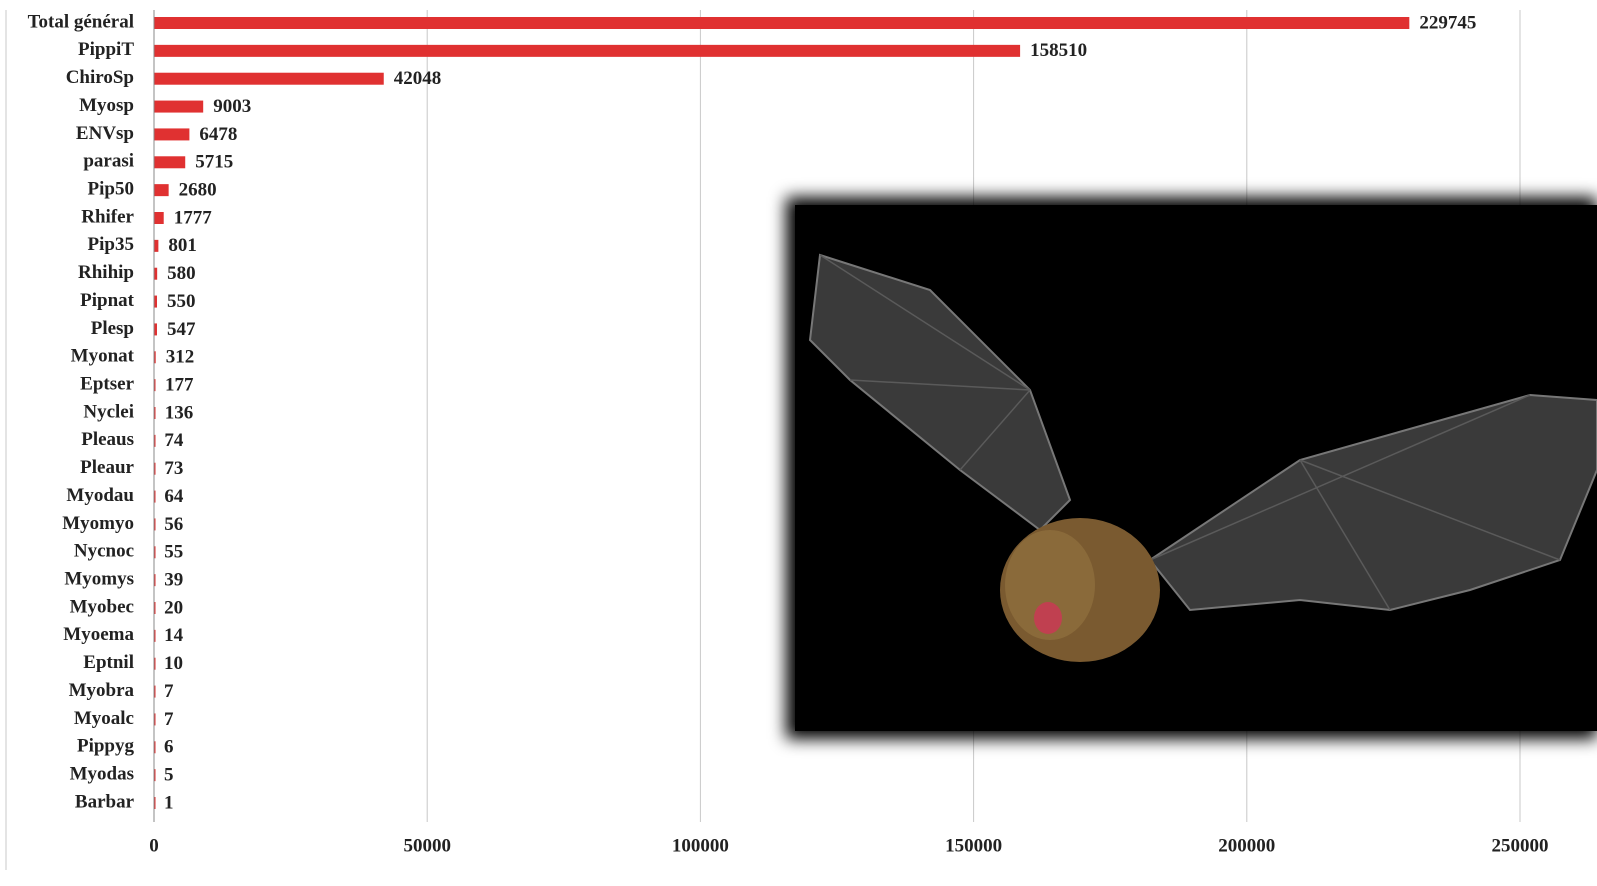 This screenshot has height=886, width=1597. Describe the element at coordinates (427, 845) in the screenshot. I see `x-tick-label: 50000` at that location.